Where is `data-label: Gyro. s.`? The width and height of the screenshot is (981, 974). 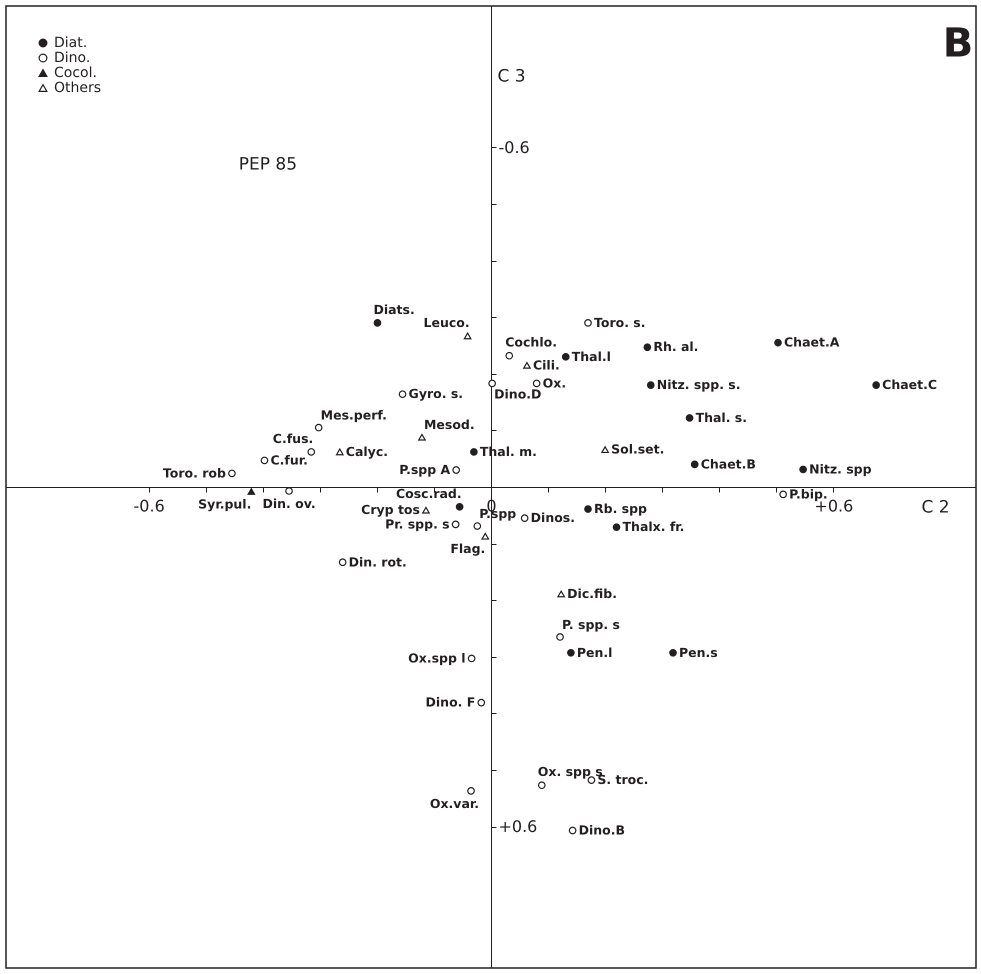 data-label: Gyro. s. is located at coordinates (436, 394).